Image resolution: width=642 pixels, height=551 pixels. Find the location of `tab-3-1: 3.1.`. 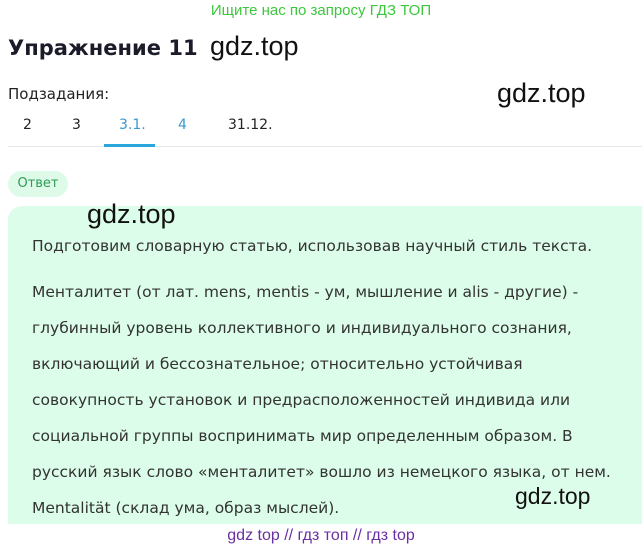

tab-3-1: 3.1. is located at coordinates (132, 125).